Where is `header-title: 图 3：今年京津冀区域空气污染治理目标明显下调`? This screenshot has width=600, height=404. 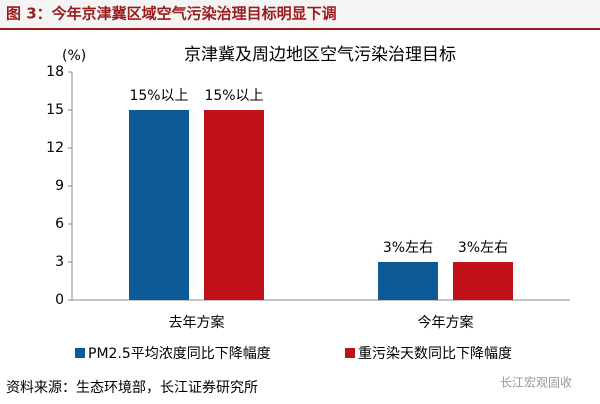 header-title: 图 3：今年京津冀区域空气污染治理目标明显下调 is located at coordinates (171, 14).